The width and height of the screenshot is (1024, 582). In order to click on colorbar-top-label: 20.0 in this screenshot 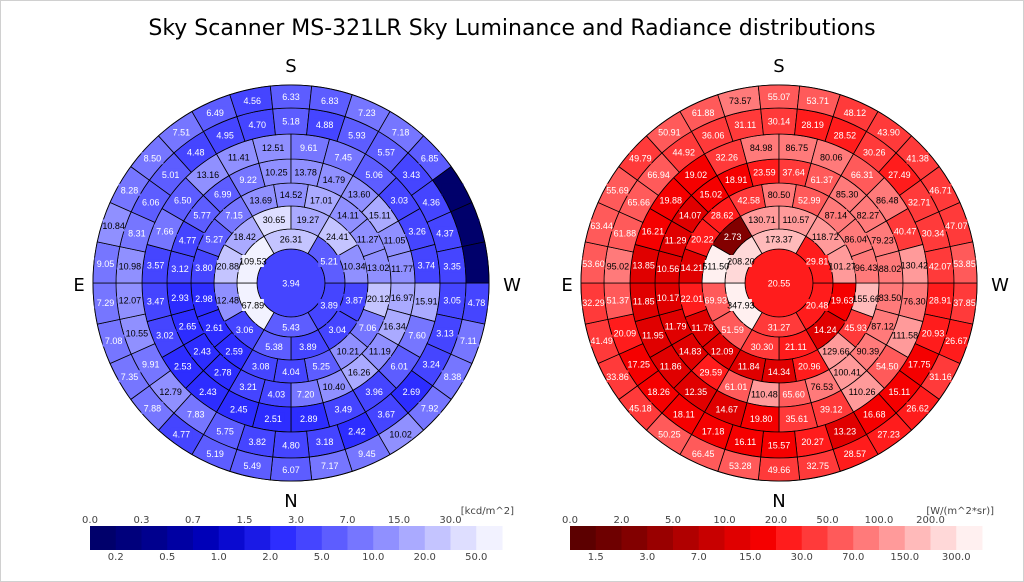, I will do `click(776, 520)`.